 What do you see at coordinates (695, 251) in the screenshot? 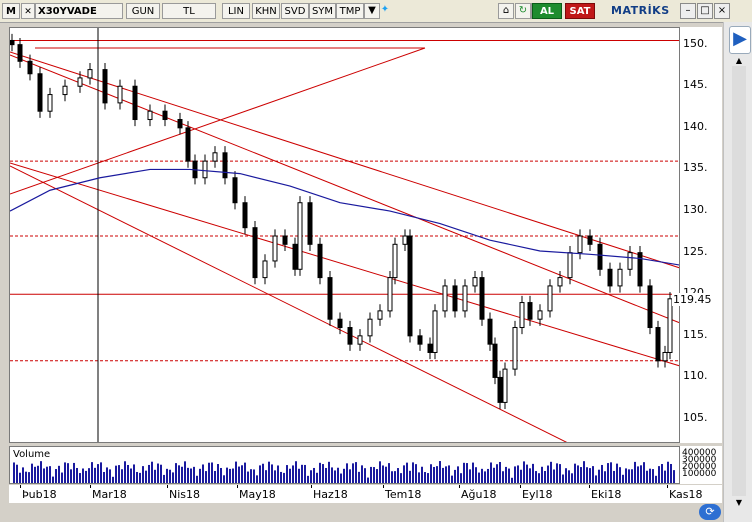
I see `y-tick-label: 125.` at bounding box center [695, 251].